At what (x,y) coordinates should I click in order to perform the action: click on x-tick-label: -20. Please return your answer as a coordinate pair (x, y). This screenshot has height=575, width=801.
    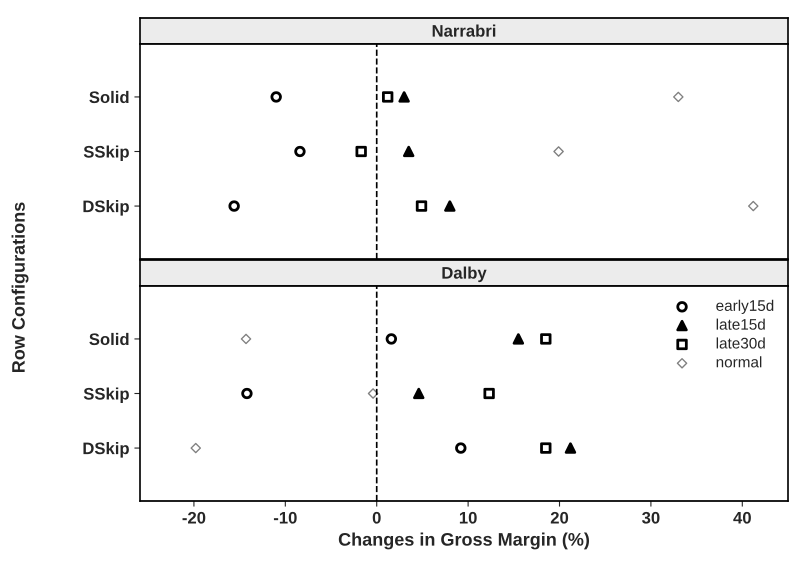
    Looking at the image, I should click on (194, 518).